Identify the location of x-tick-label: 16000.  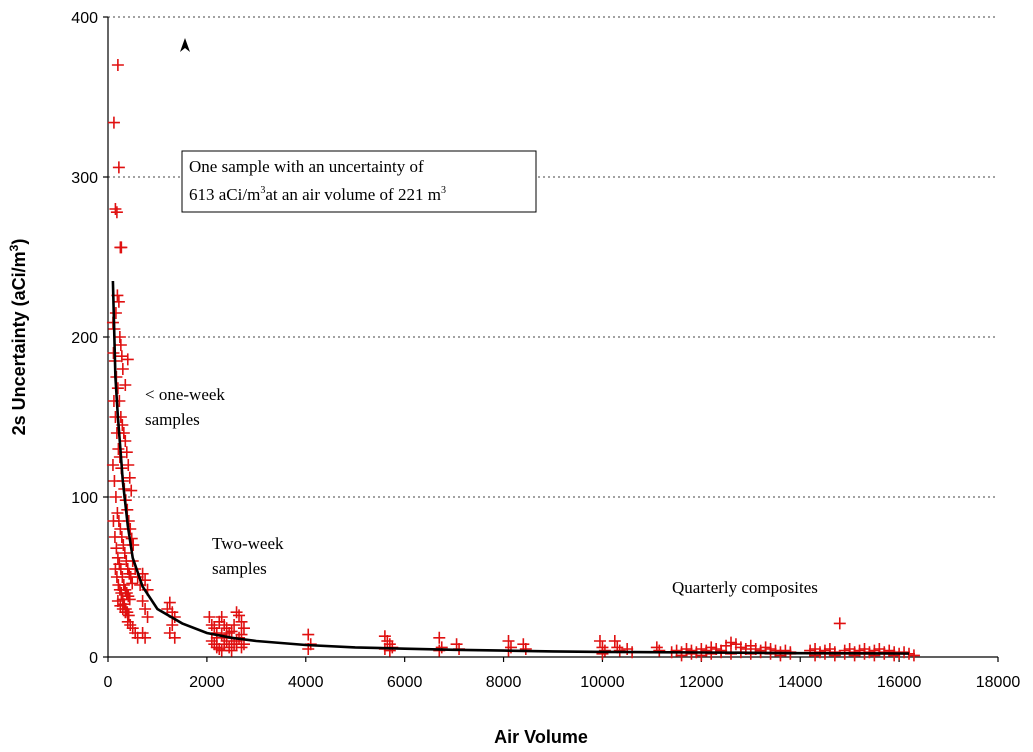
(899, 682).